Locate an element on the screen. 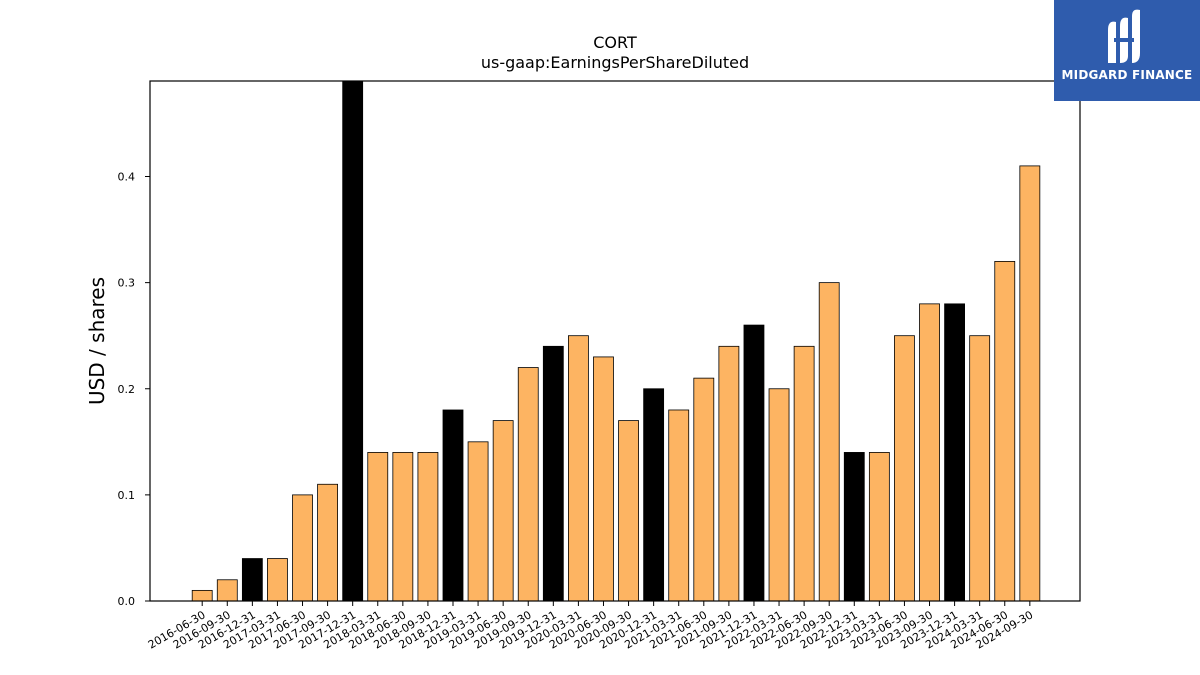 This screenshot has height=675, width=1200. y-axis-label: USD / shares is located at coordinates (97, 341).